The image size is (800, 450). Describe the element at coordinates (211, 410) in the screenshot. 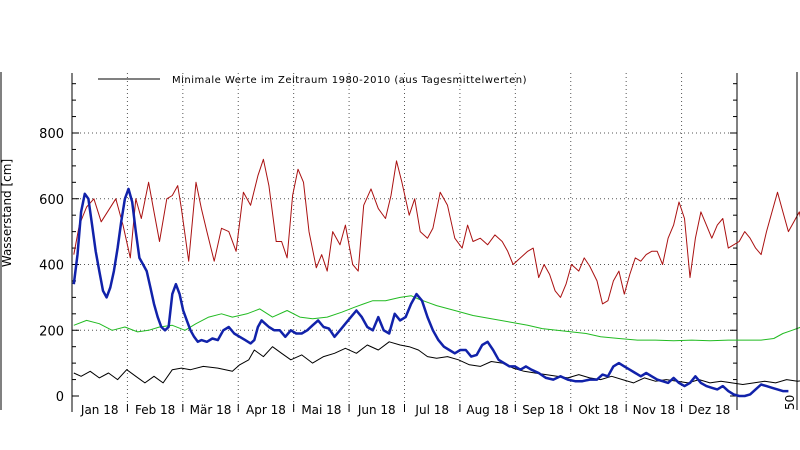

I see `x-tick-label: Mär 18` at that location.